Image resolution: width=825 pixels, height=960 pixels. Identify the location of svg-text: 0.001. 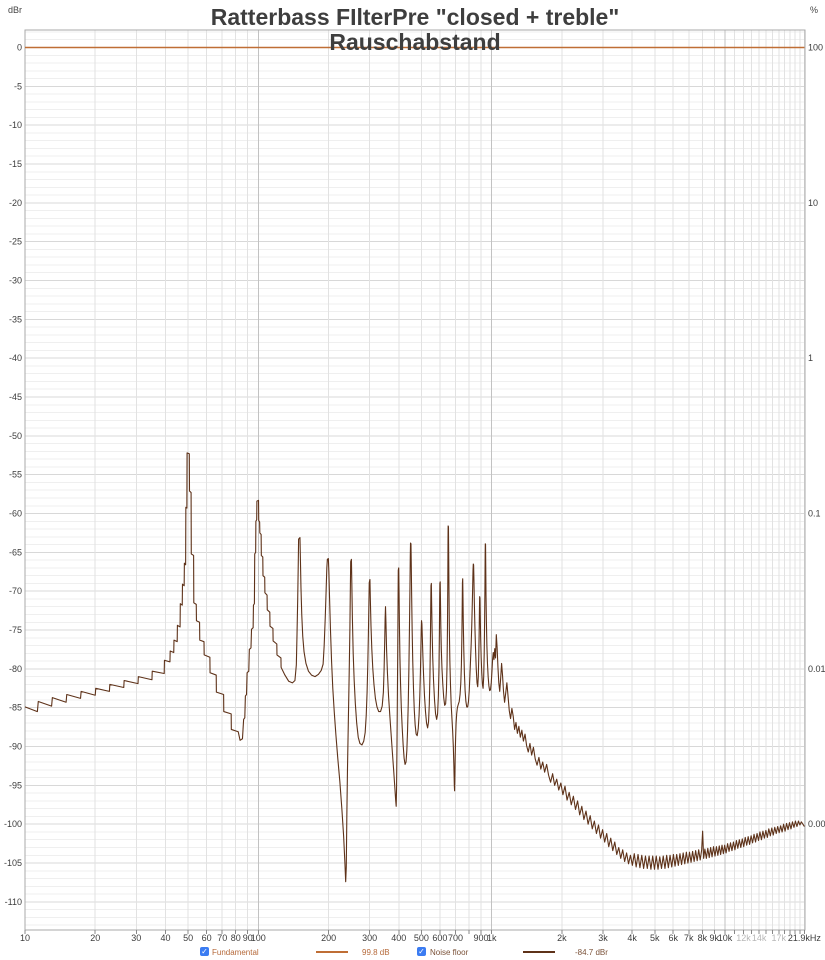
(816, 824).